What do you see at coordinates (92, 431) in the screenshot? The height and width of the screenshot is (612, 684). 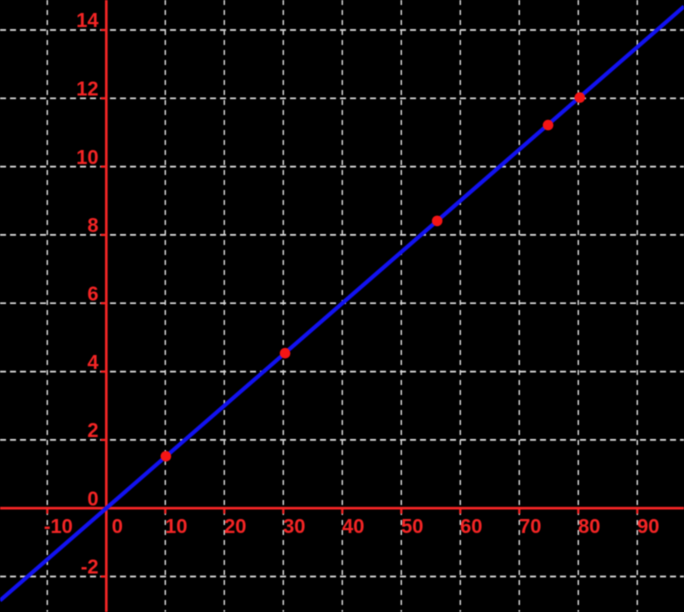 I see `svg-text: 2` at bounding box center [92, 431].